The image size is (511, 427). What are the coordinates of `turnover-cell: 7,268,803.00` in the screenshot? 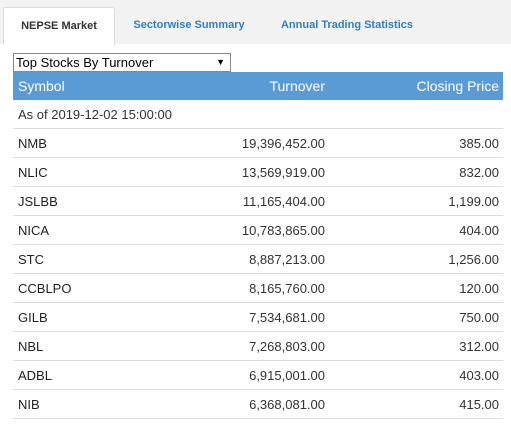 It's located at (287, 346).